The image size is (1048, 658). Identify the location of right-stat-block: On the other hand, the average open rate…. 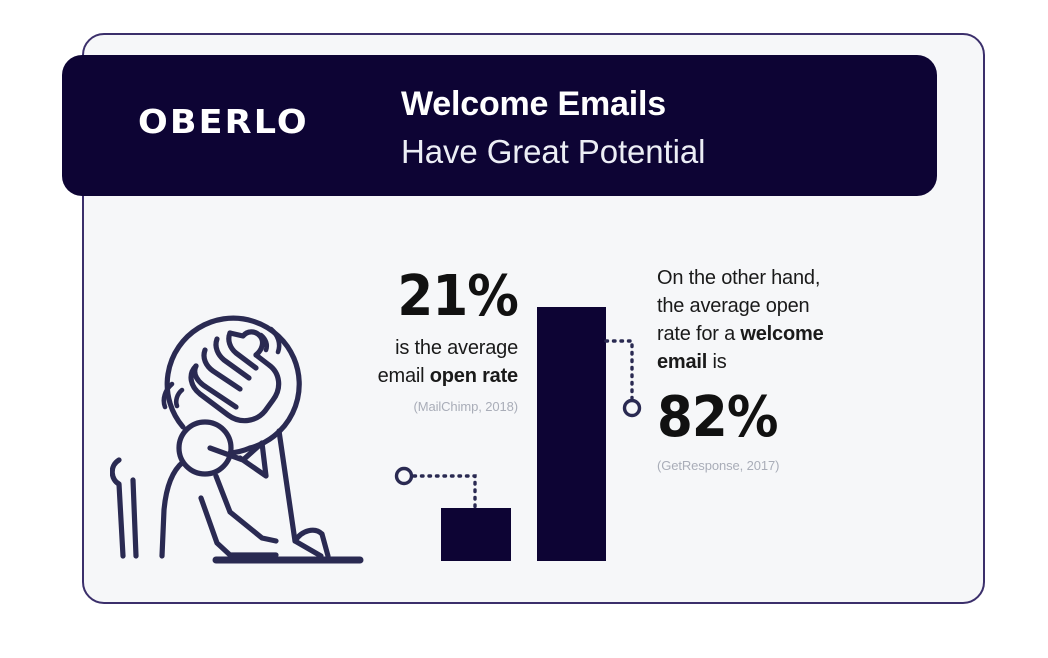
(777, 370).